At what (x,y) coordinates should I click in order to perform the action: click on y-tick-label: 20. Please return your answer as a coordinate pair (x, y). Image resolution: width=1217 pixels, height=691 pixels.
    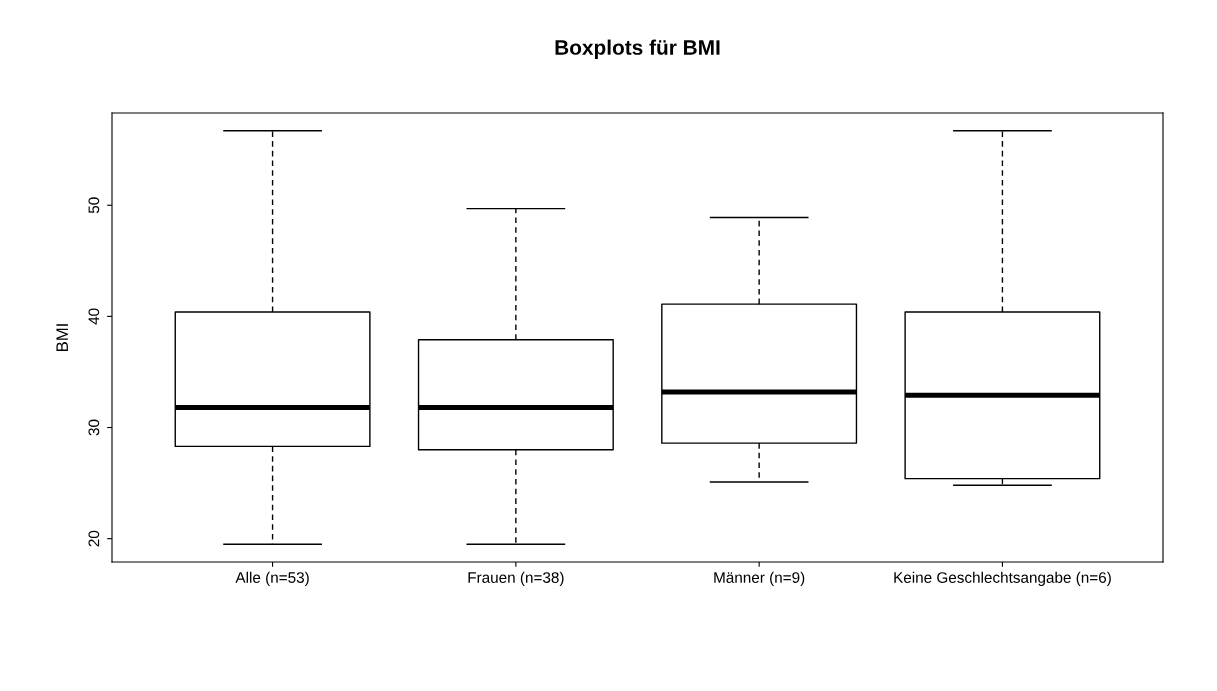
    Looking at the image, I should click on (94, 538).